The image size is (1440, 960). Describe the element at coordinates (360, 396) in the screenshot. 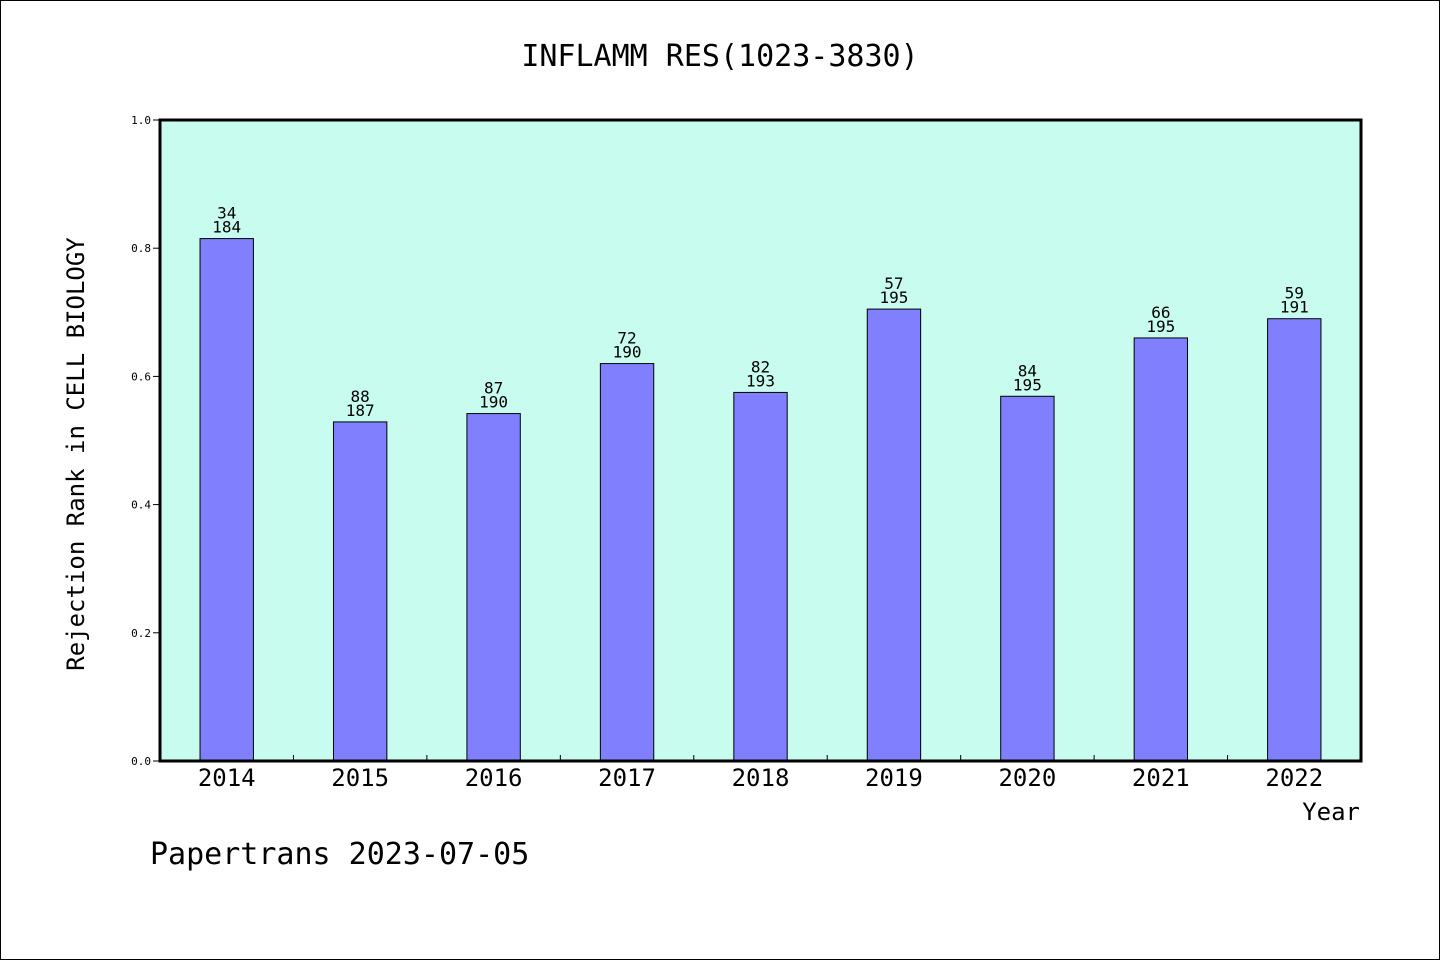

I see `bar-rank-label: 88` at that location.